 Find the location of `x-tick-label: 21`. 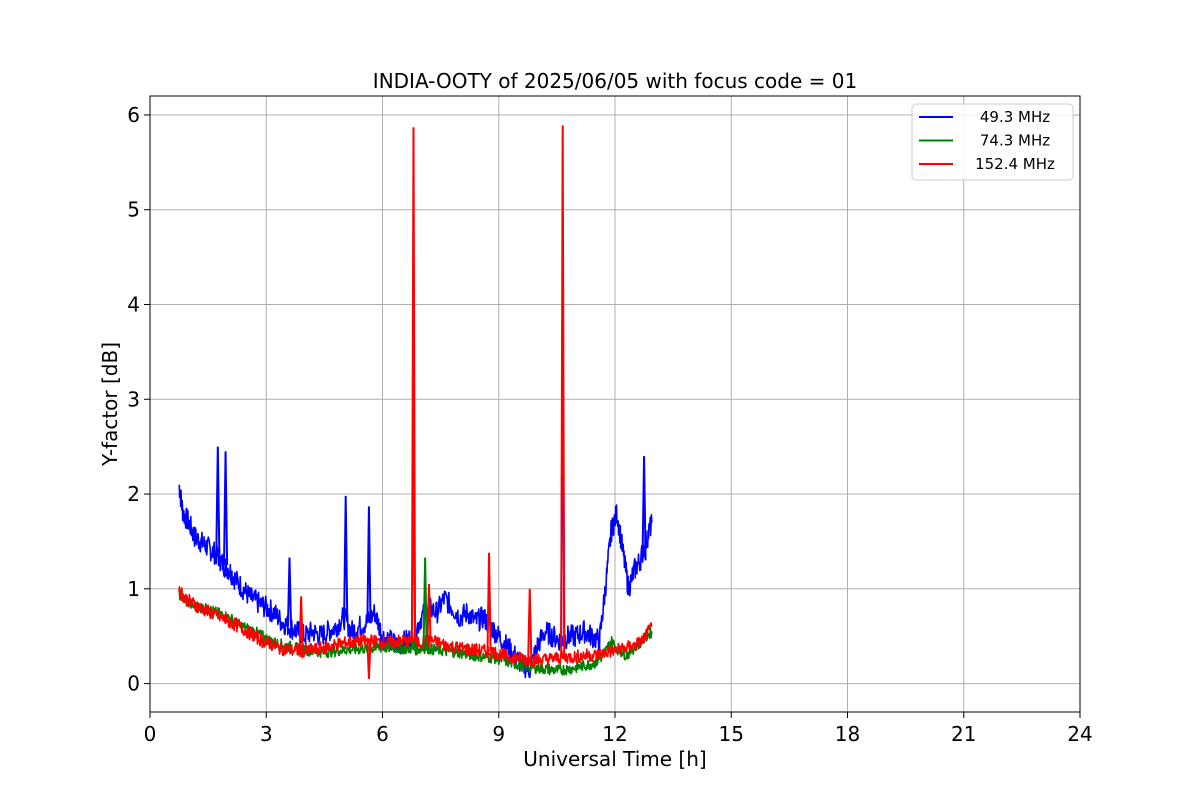

x-tick-label: 21 is located at coordinates (963, 734).